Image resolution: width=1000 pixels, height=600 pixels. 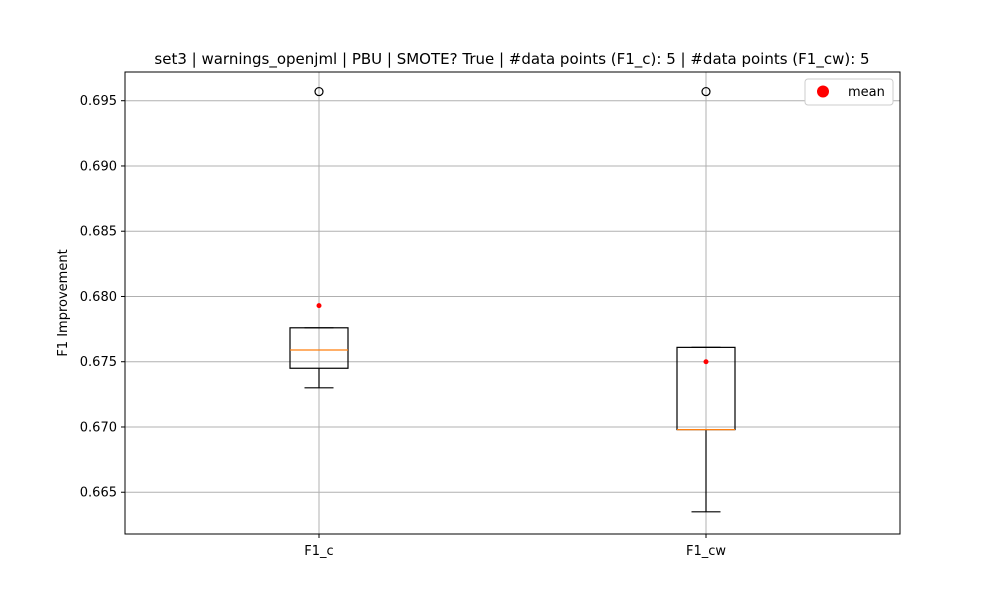 What do you see at coordinates (823, 91) in the screenshot?
I see `legend-mean-marker` at bounding box center [823, 91].